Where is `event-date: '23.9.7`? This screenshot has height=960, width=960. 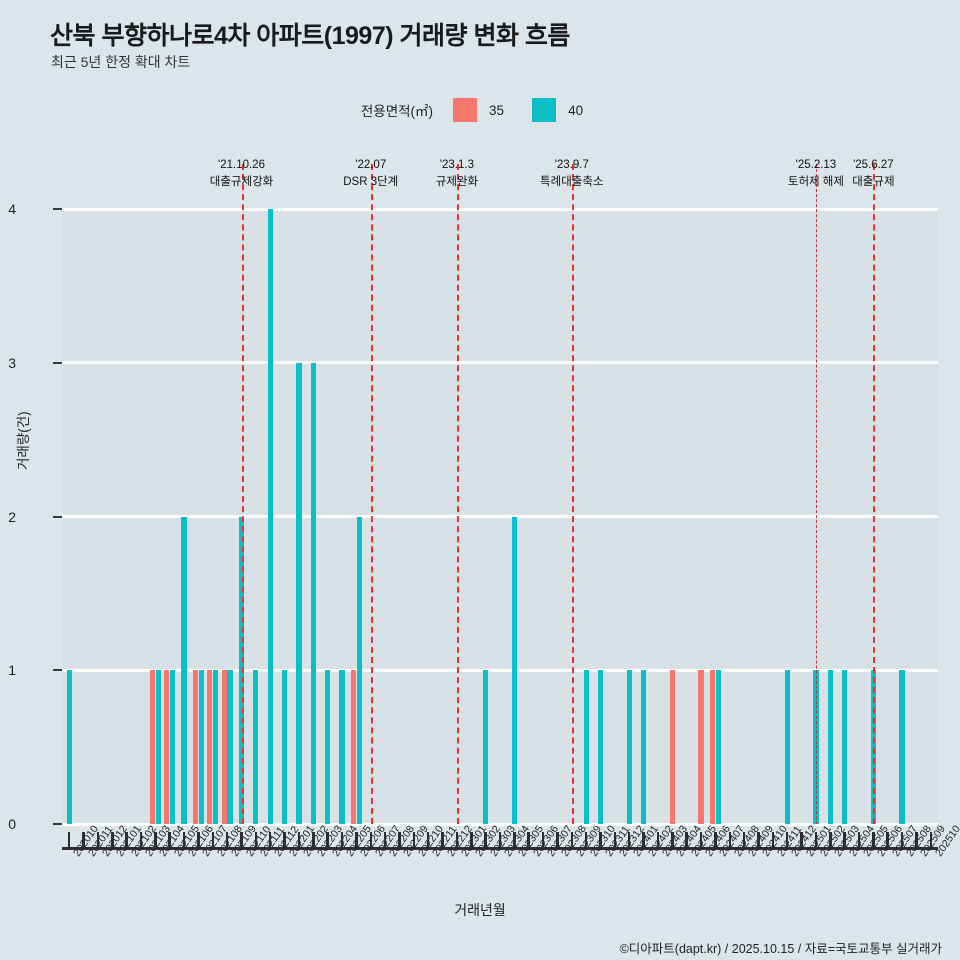
event-date: '23.9.7 is located at coordinates (571, 165).